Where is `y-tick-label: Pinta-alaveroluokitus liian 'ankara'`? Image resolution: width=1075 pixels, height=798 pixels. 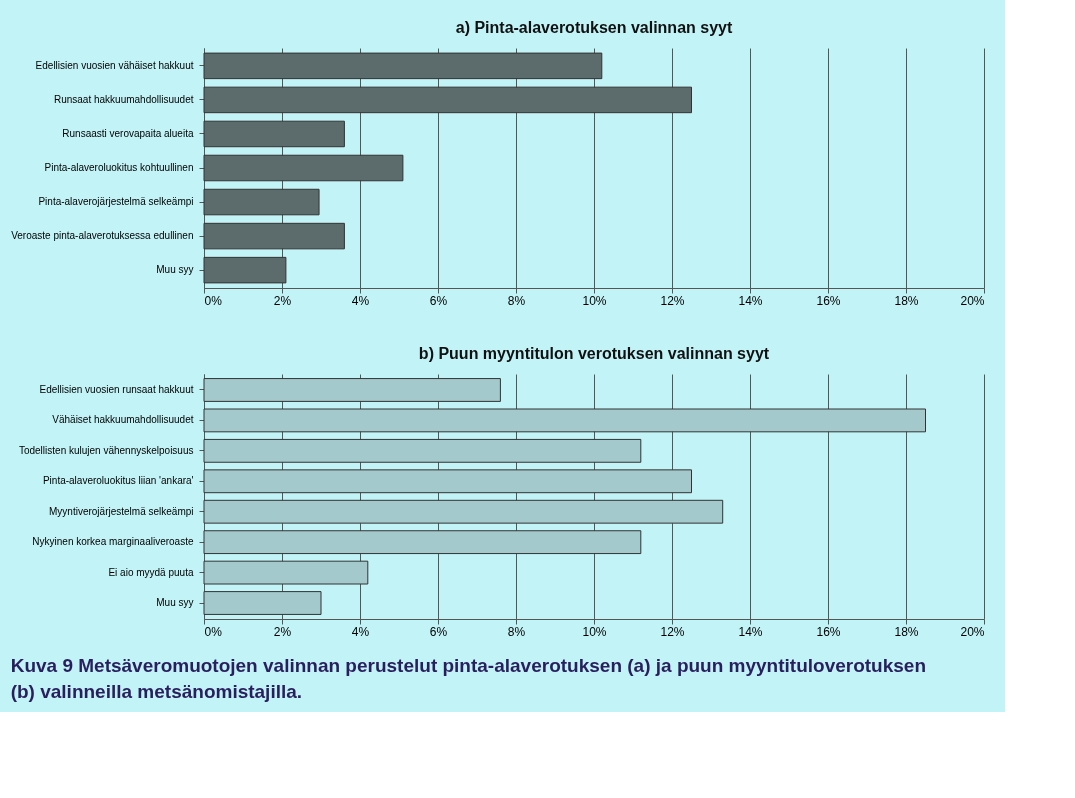
y-tick-label: Pinta-alaveroluokitus liian 'ankara' is located at coordinates (118, 481).